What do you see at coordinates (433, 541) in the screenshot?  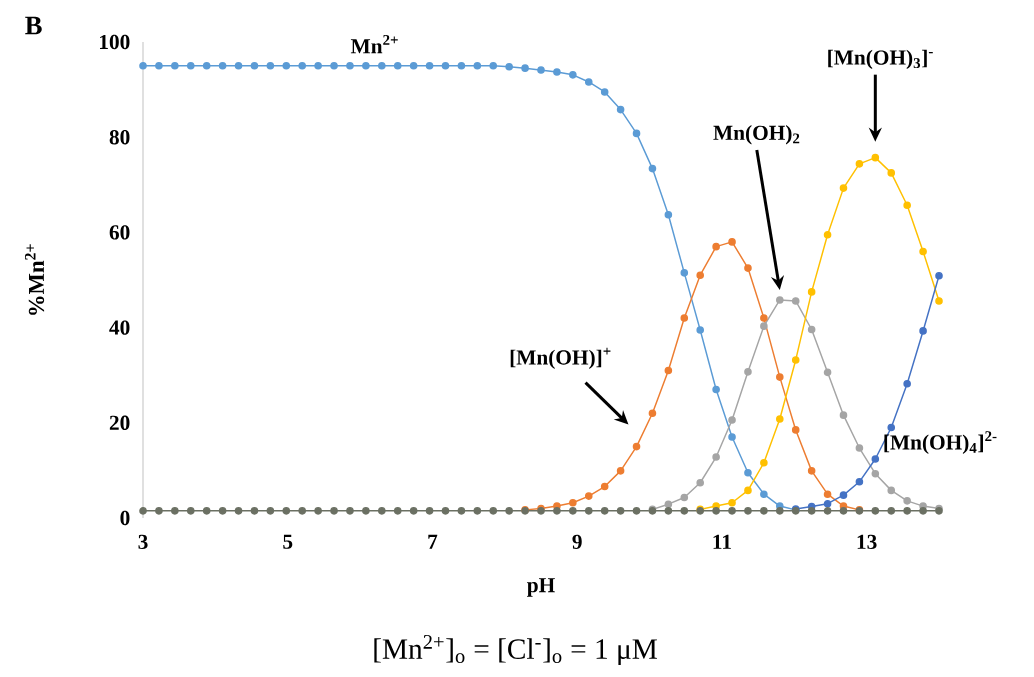 I see `x-tick-label: 7` at bounding box center [433, 541].